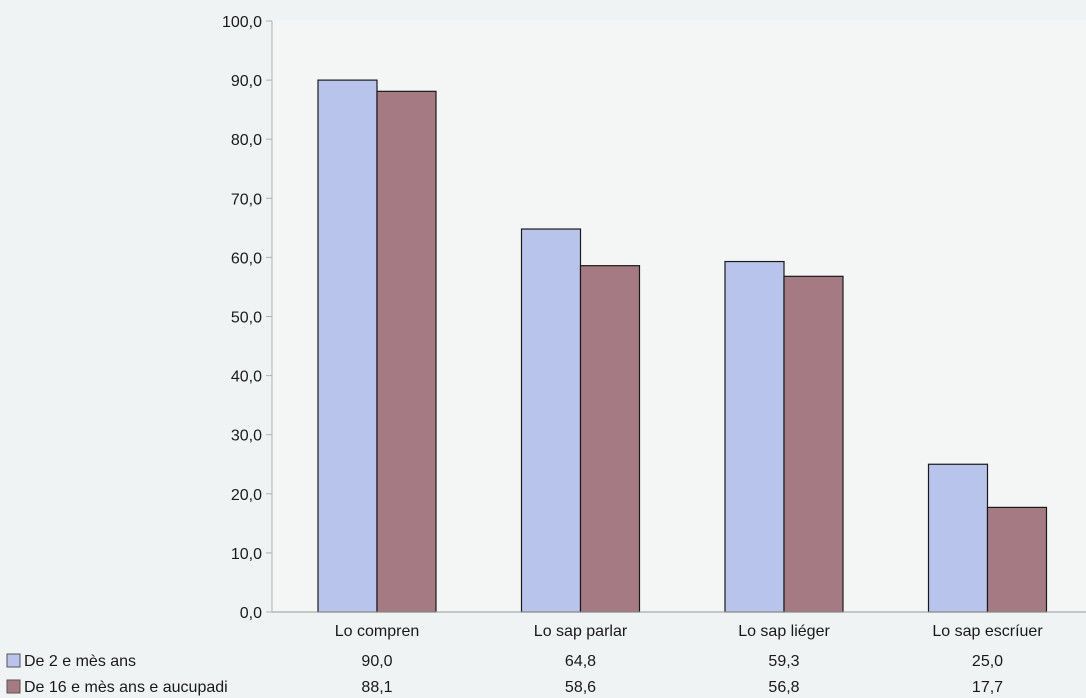 The image size is (1086, 698). I want to click on y-tick-label: 80,0, so click(246, 140).